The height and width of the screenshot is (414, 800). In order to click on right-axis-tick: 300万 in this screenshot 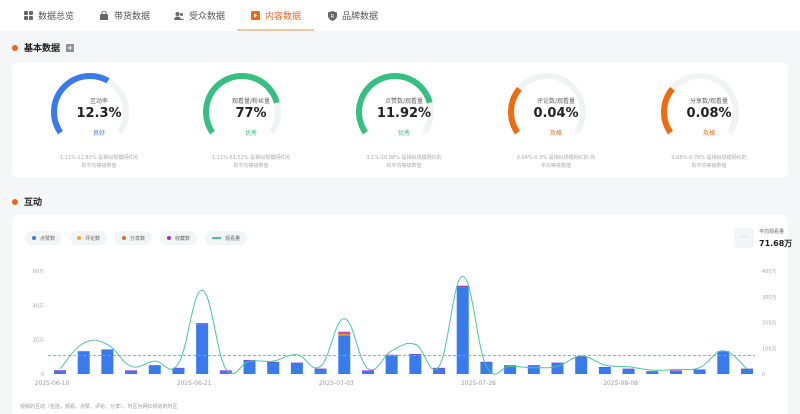, I will do `click(769, 298)`.